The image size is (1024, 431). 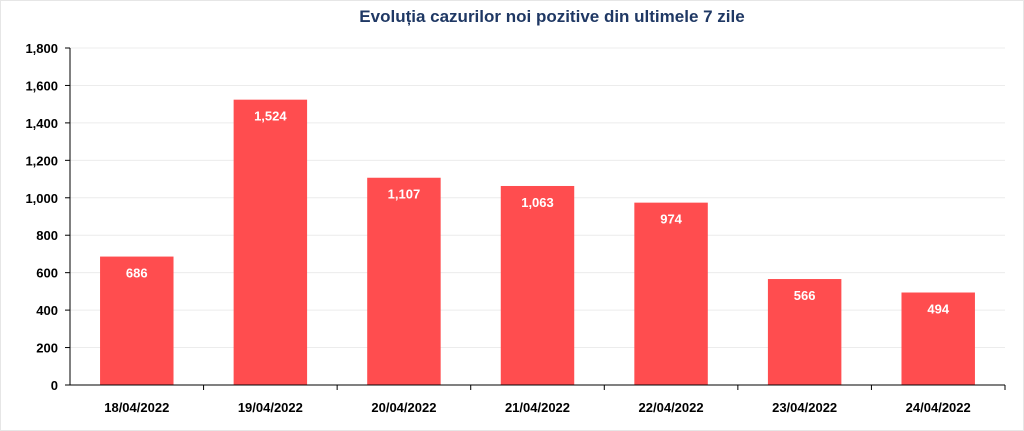 What do you see at coordinates (270, 116) in the screenshot?
I see `data-label: 1,524` at bounding box center [270, 116].